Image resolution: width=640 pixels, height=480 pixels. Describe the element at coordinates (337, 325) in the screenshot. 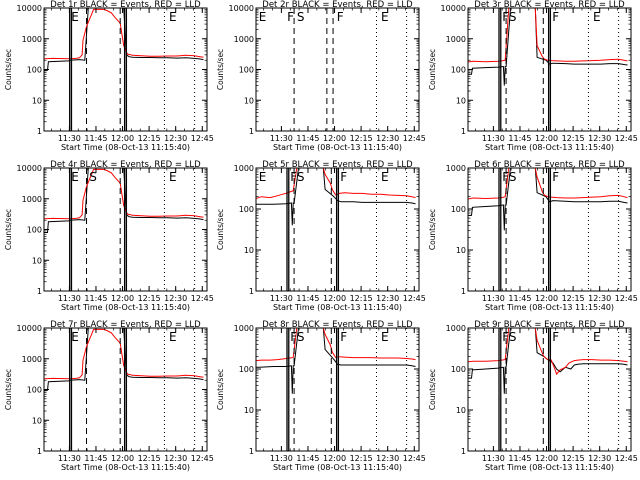

I see `panel-title: Det 8r BLACK = Events, RED = LLD` at that location.